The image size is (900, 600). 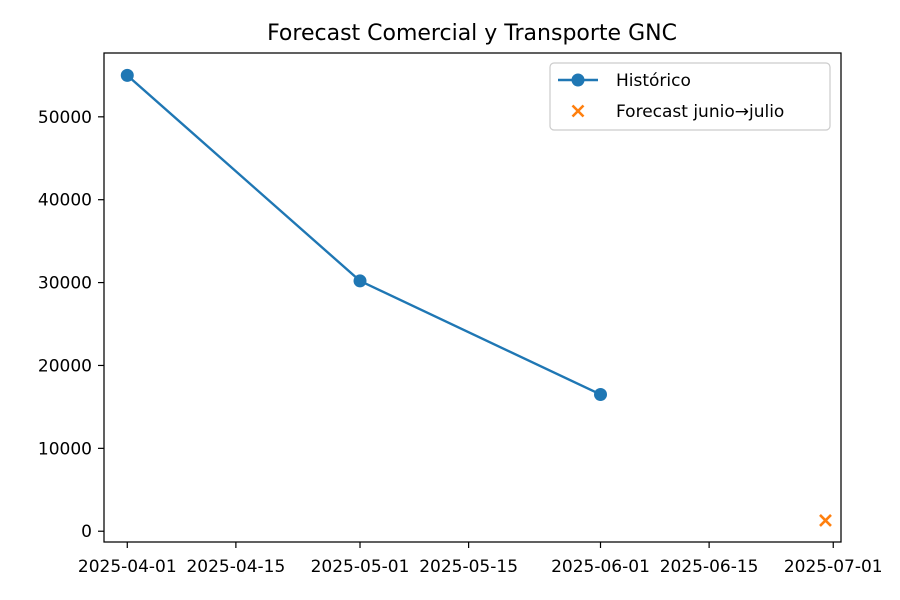 I want to click on legend-label: Forecast junio→julio, so click(x=700, y=112).